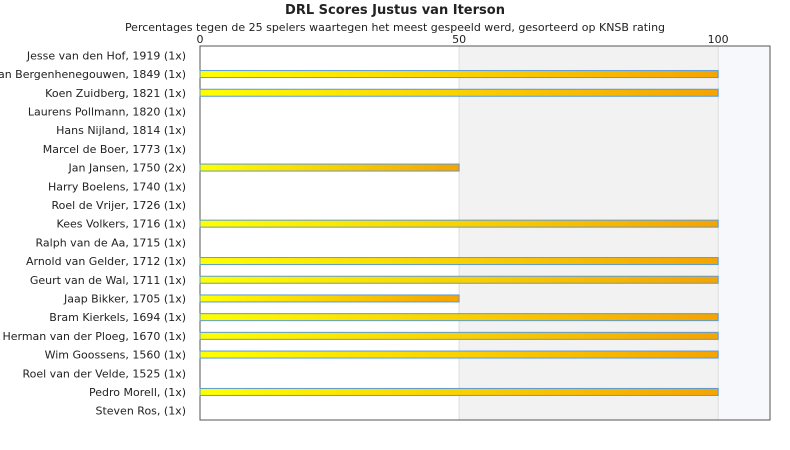 The image size is (790, 450). Describe the element at coordinates (718, 39) in the screenshot. I see `x-tick-label: 100` at that location.